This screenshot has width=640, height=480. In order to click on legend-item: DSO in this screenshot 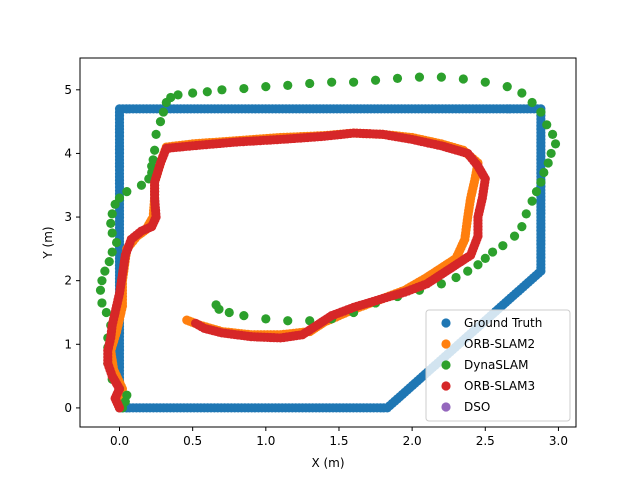, I will do `click(465, 407)`.